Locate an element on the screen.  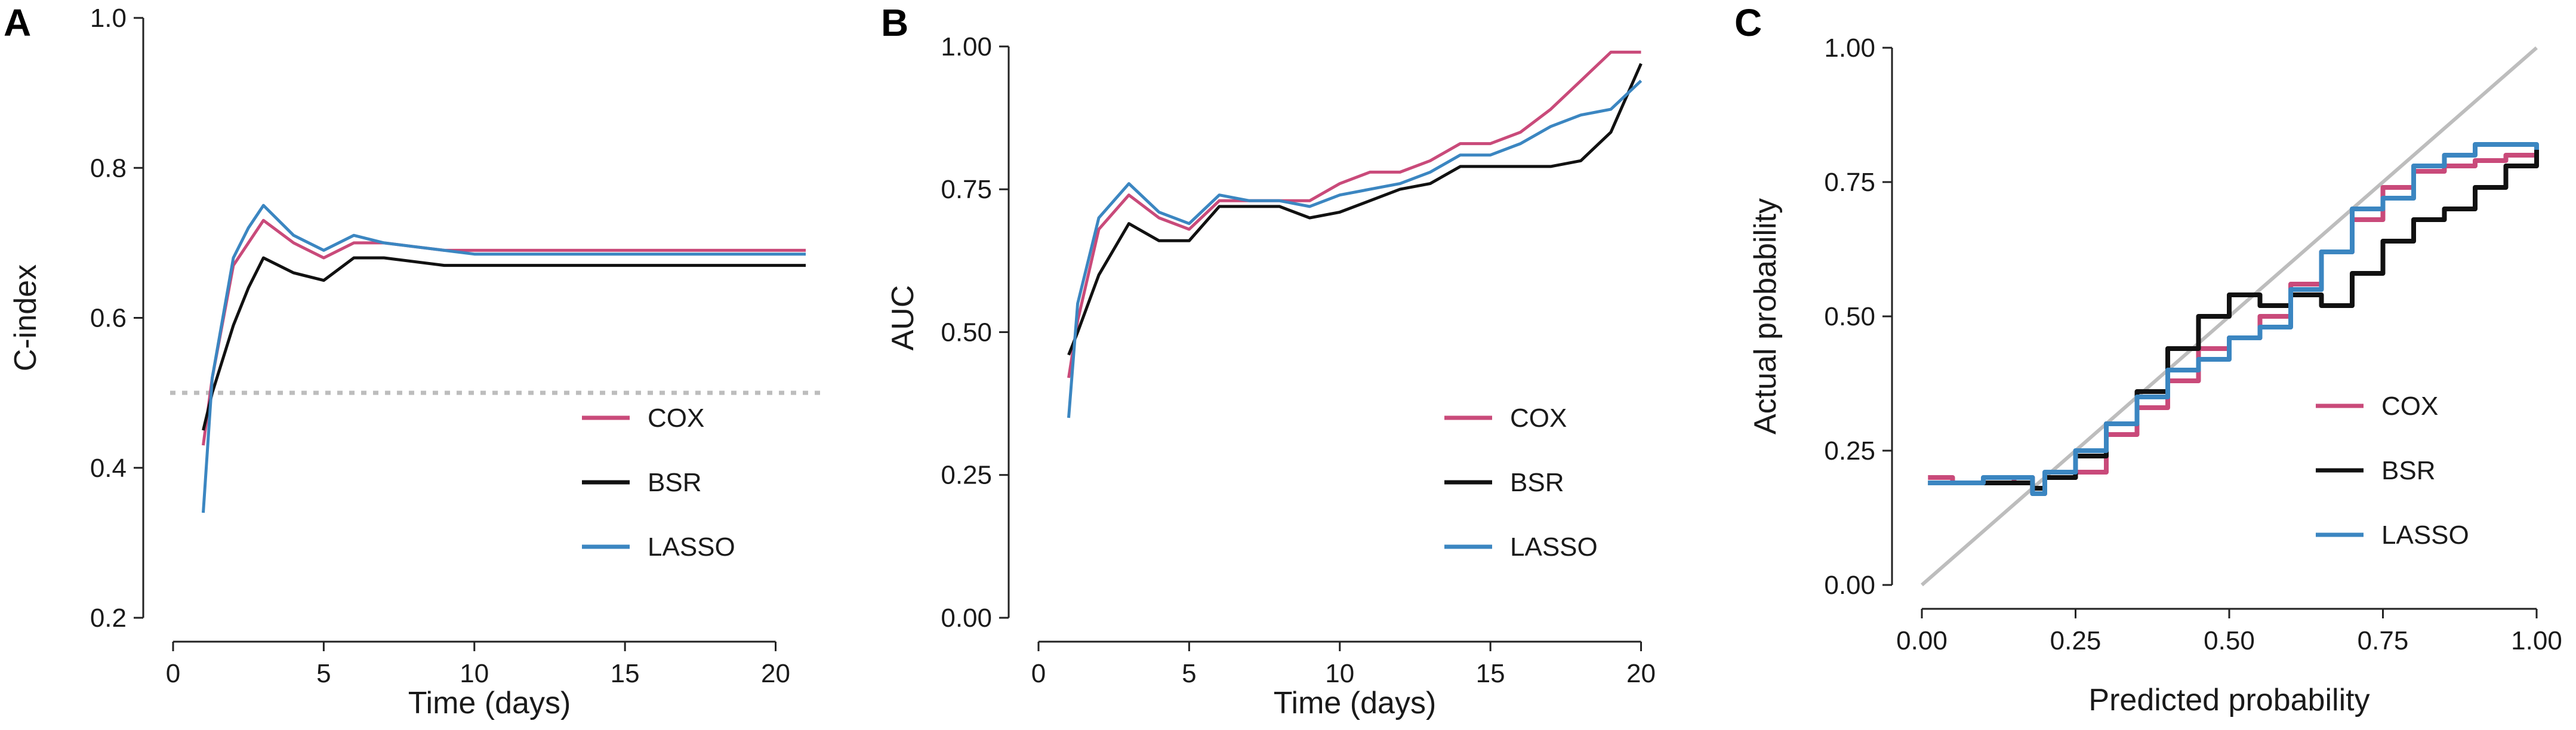
y-axis-title: Actual probability is located at coordinates (1765, 316).